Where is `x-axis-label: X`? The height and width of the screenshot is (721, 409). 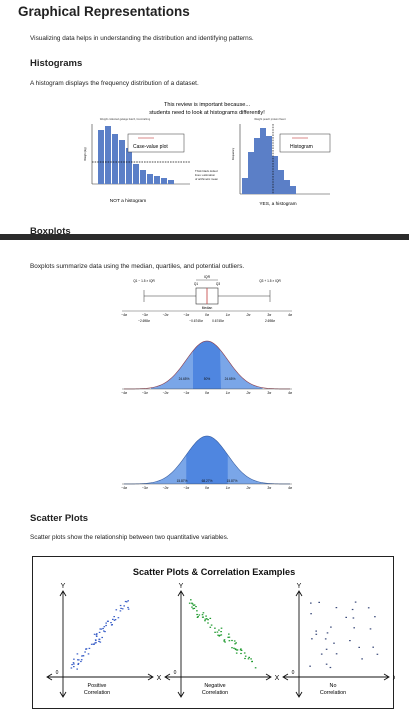
x-axis-label: X is located at coordinates (277, 678).